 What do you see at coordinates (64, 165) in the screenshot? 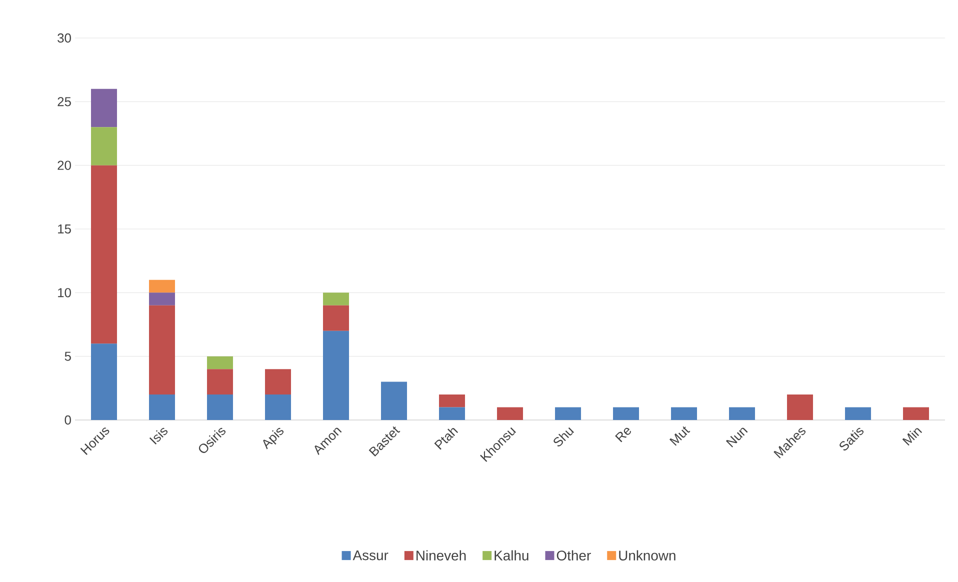
I see `y-tick-label: 20` at bounding box center [64, 165].